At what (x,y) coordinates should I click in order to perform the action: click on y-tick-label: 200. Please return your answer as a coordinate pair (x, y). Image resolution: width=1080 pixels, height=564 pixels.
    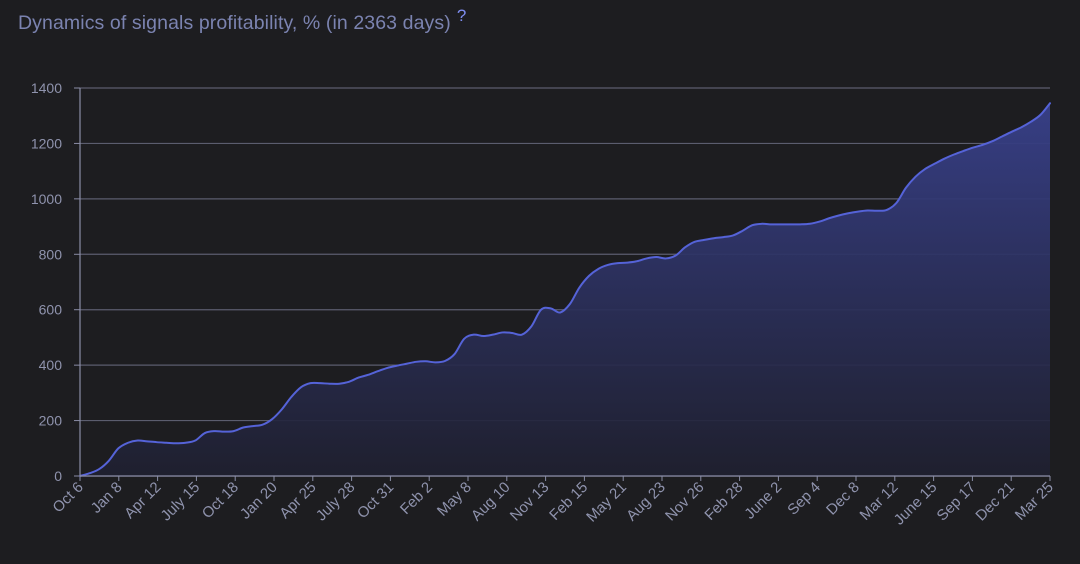
    Looking at the image, I should click on (51, 421).